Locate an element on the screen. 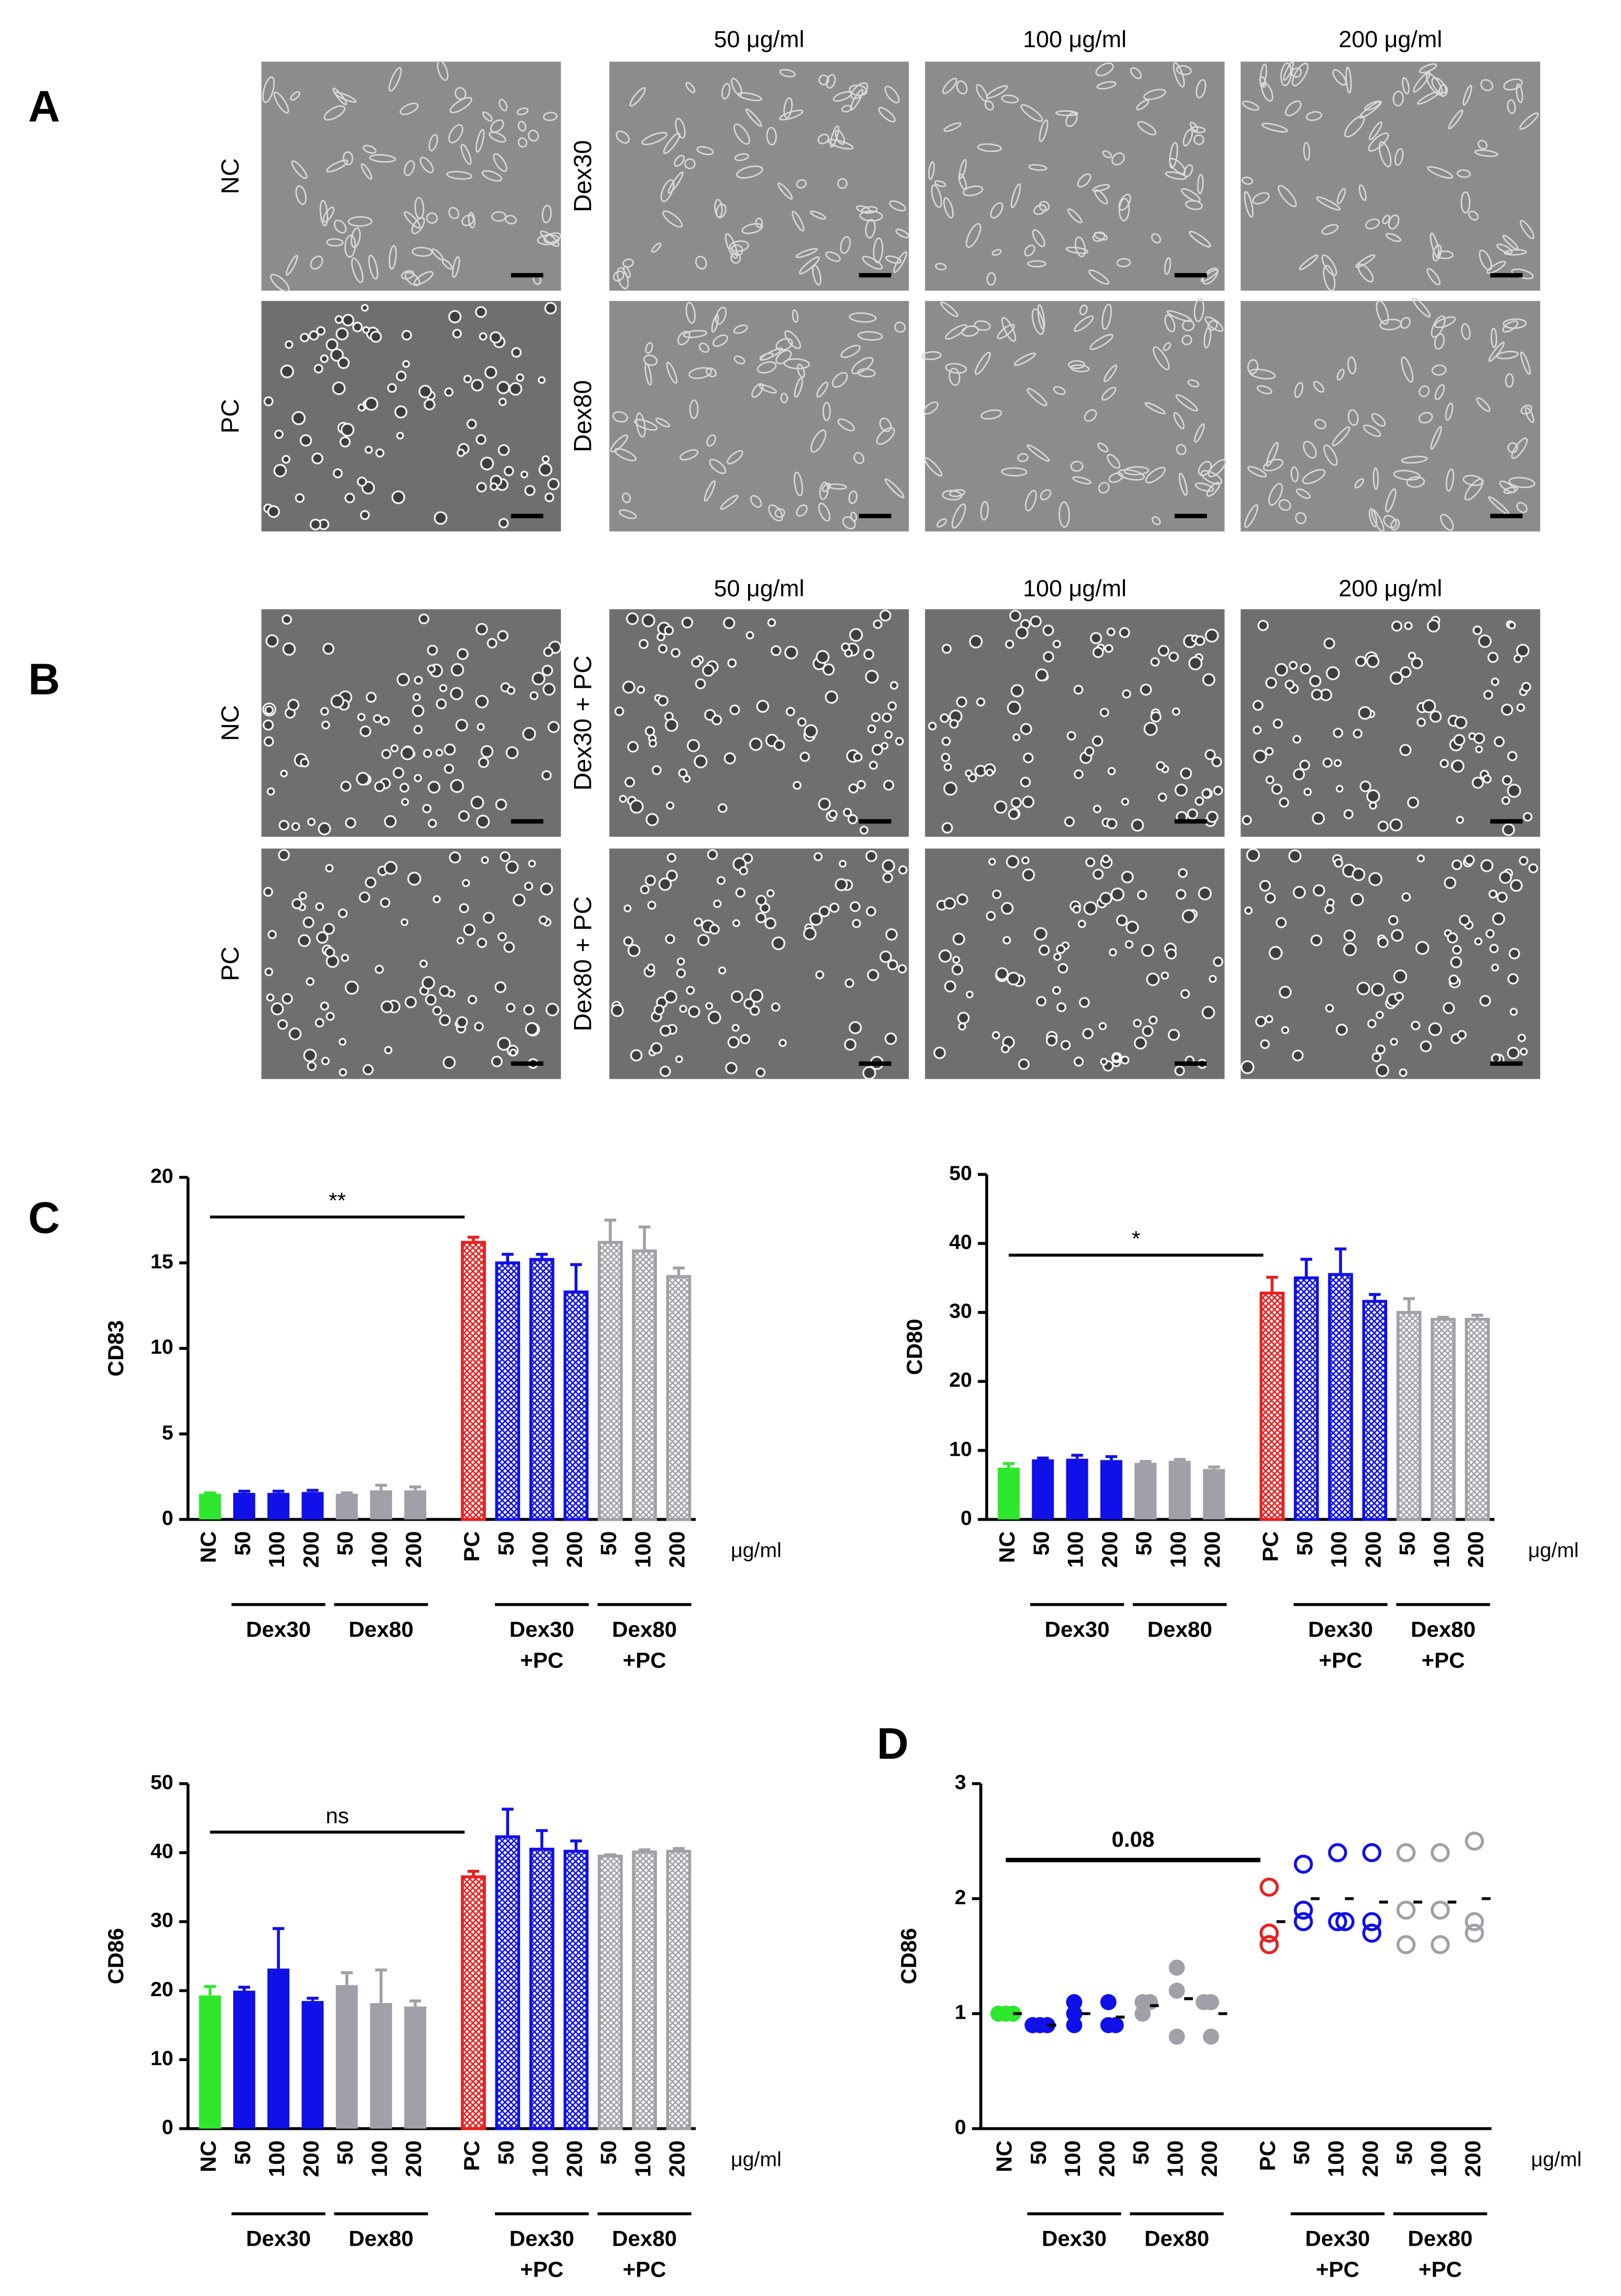 Image resolution: width=1621 pixels, height=2296 pixels. significance-label: ns is located at coordinates (337, 1815).